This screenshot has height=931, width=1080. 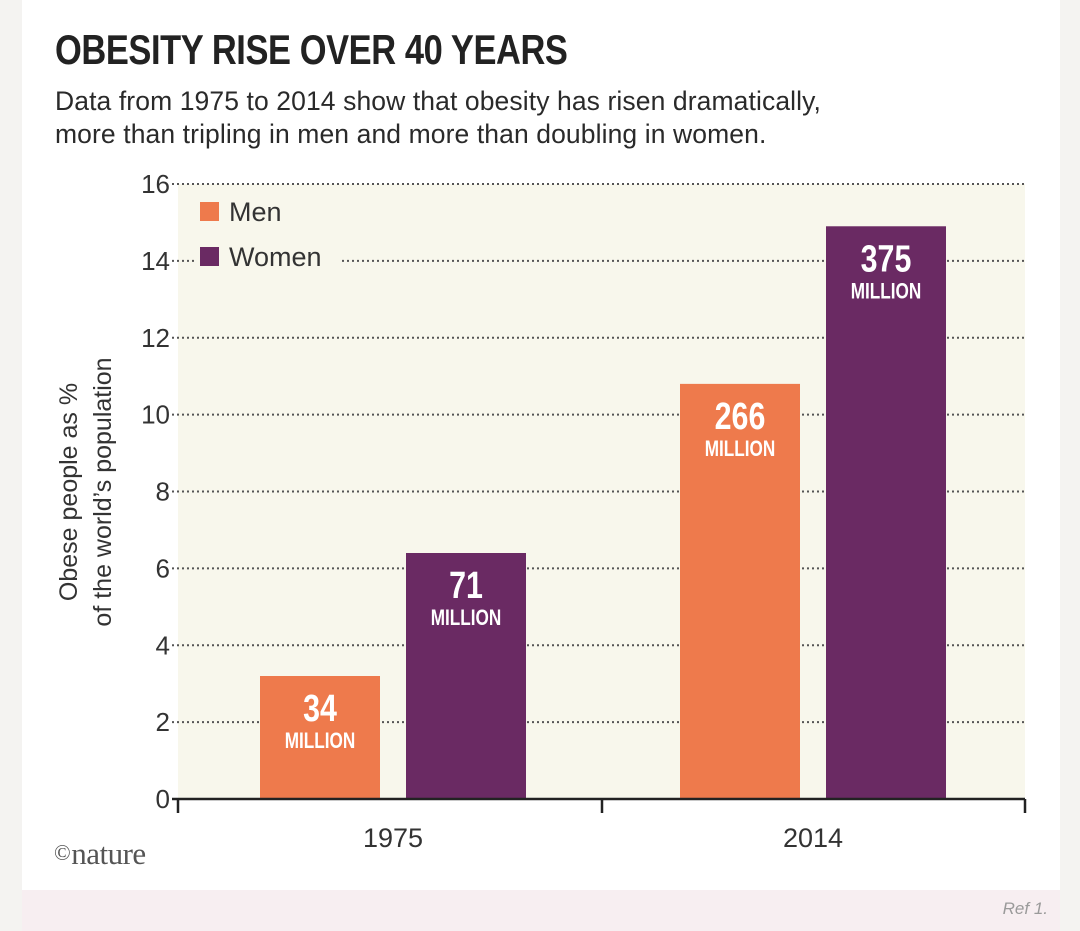 I want to click on legend-swatch-men, so click(x=209, y=211).